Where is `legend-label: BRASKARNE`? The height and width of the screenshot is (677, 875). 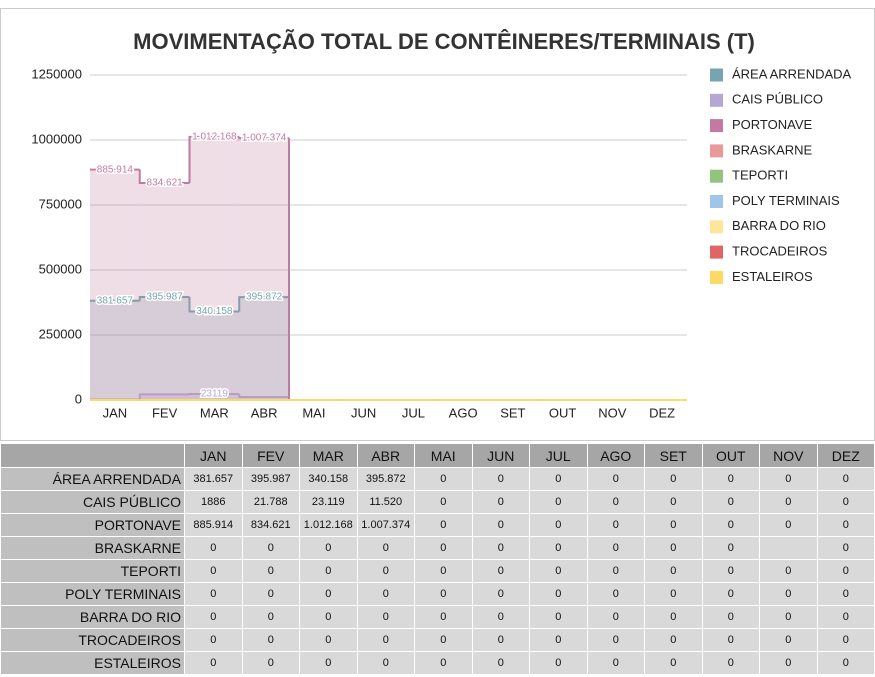
legend-label: BRASKARNE is located at coordinates (772, 149).